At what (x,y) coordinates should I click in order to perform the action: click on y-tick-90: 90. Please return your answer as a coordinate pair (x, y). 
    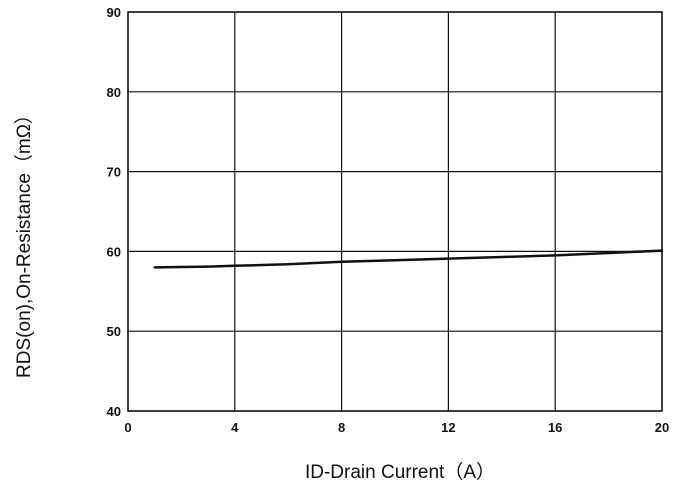
    Looking at the image, I should click on (114, 12).